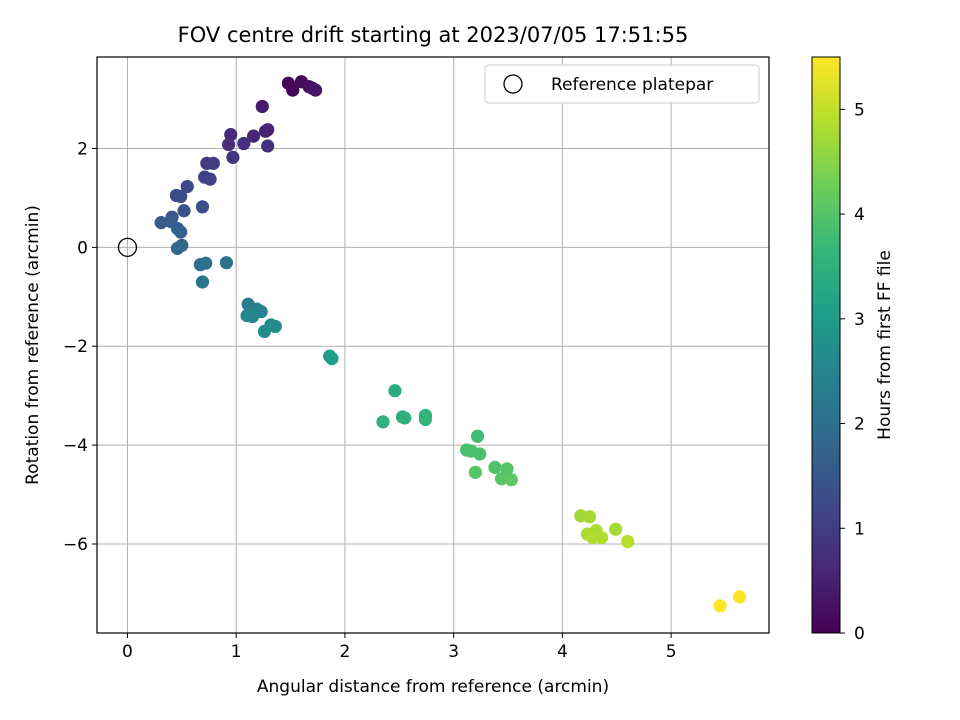 This screenshot has height=720, width=960. I want to click on x-tick-label: 0, so click(127, 652).